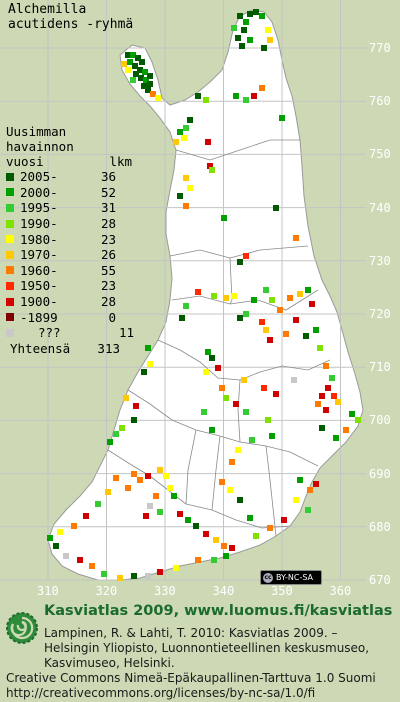 The height and width of the screenshot is (702, 400). I want to click on y-tick-label: 760, so click(380, 101).